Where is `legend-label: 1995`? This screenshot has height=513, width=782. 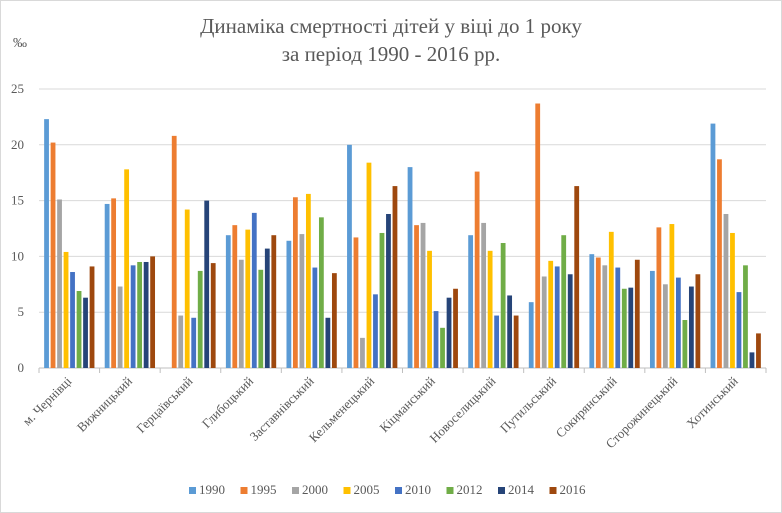 legend-label: 1995 is located at coordinates (264, 489).